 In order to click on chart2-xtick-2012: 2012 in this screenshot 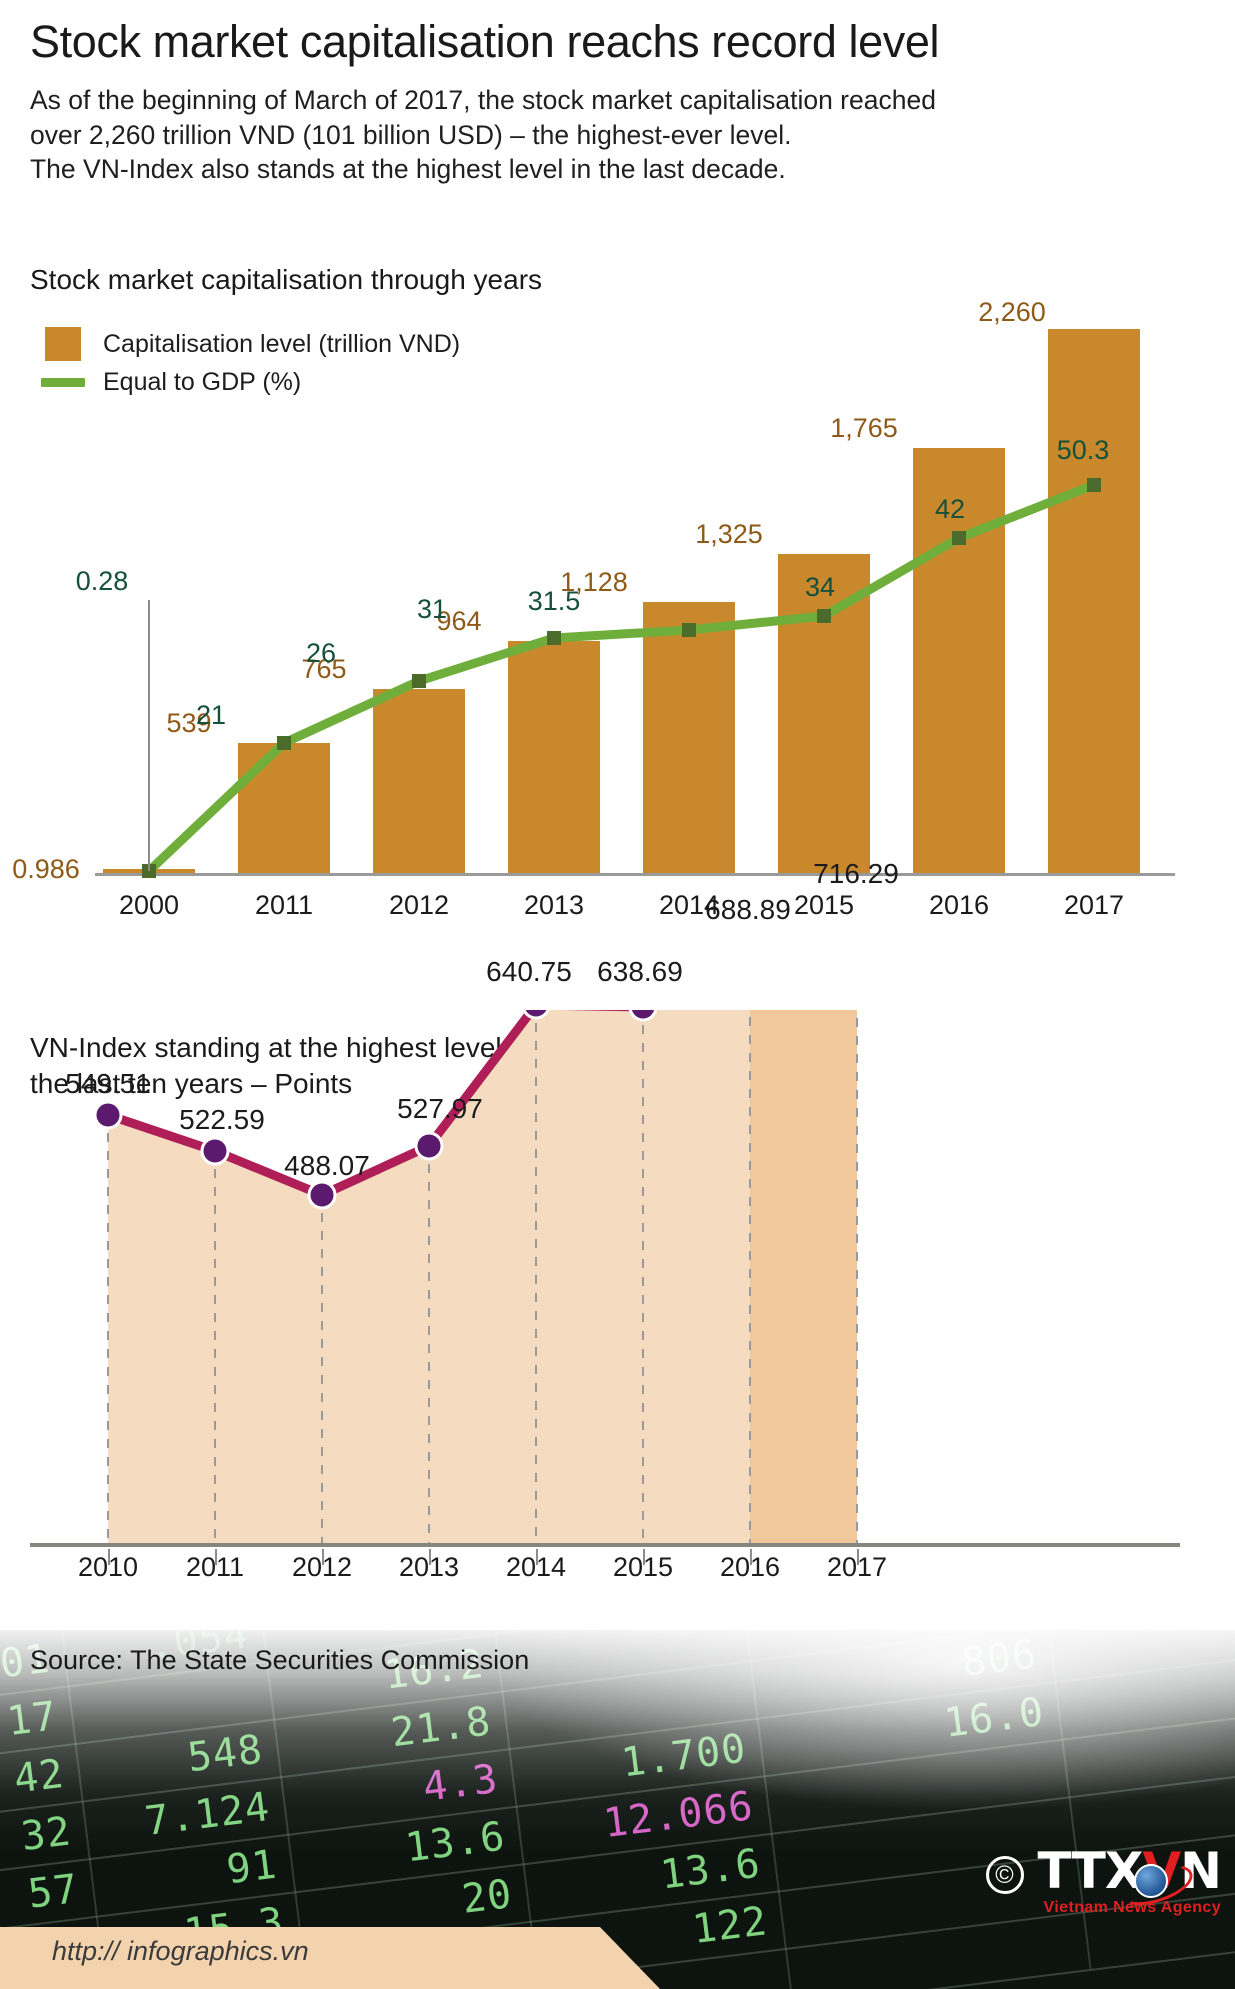, I will do `click(322, 1567)`.